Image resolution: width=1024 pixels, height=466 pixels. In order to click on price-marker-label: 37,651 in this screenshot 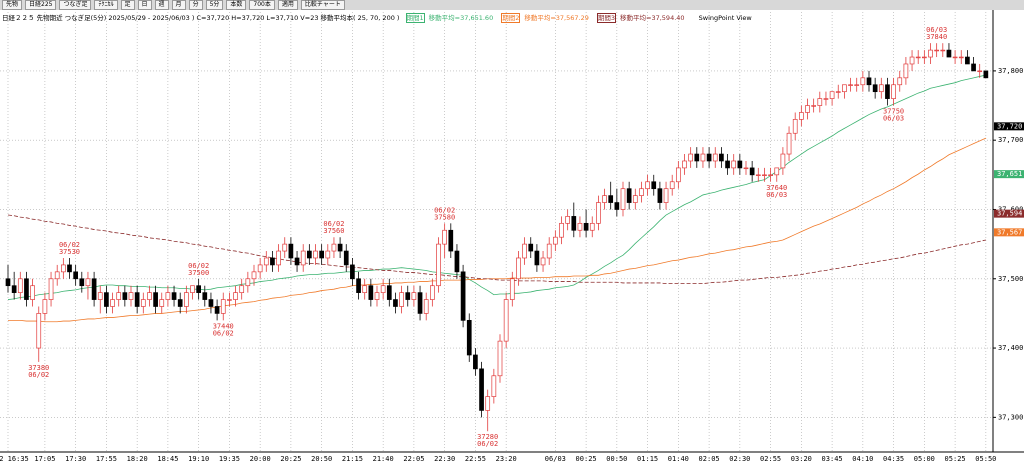, I will do `click(1009, 174)`.